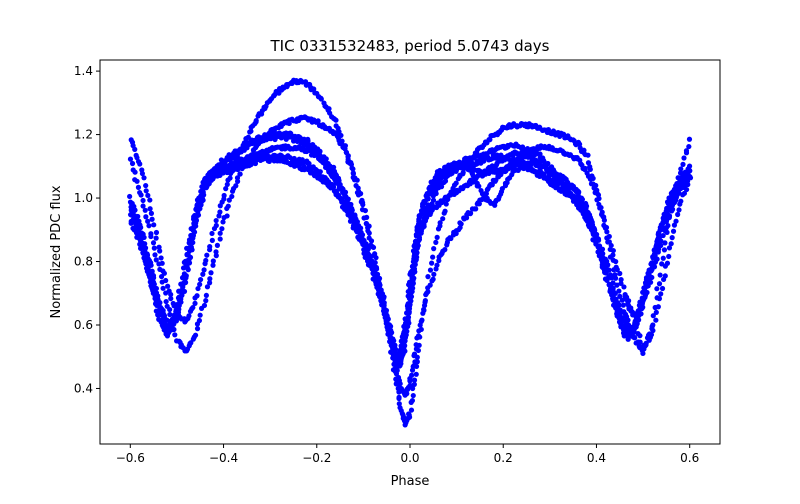 The image size is (800, 504). I want to click on y-axis-label: Normalized PDC flux, so click(56, 251).